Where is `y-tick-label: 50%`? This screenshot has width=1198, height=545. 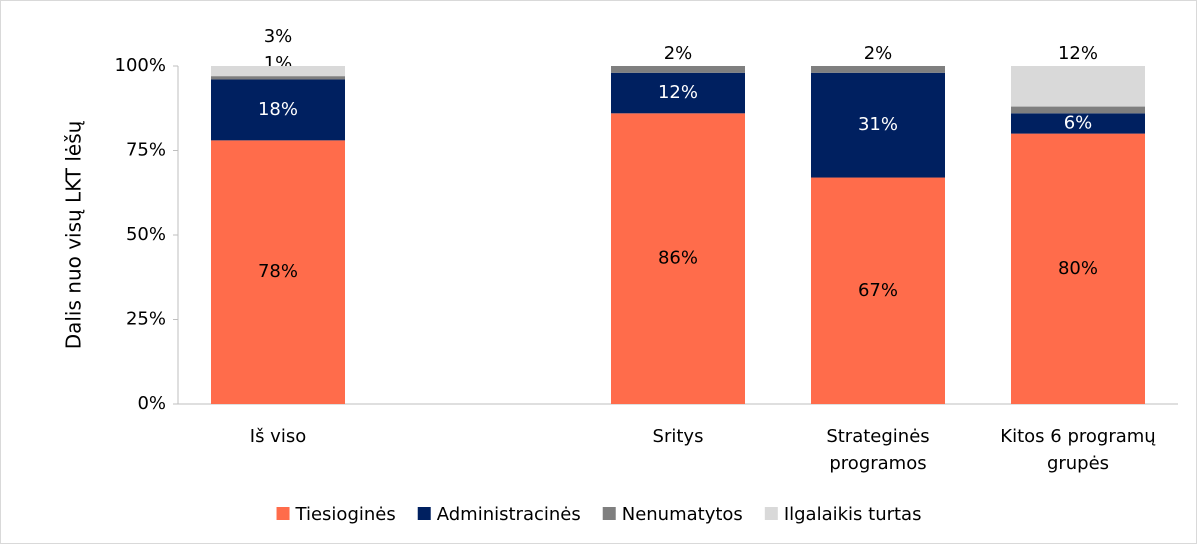
y-tick-label: 50% is located at coordinates (146, 234).